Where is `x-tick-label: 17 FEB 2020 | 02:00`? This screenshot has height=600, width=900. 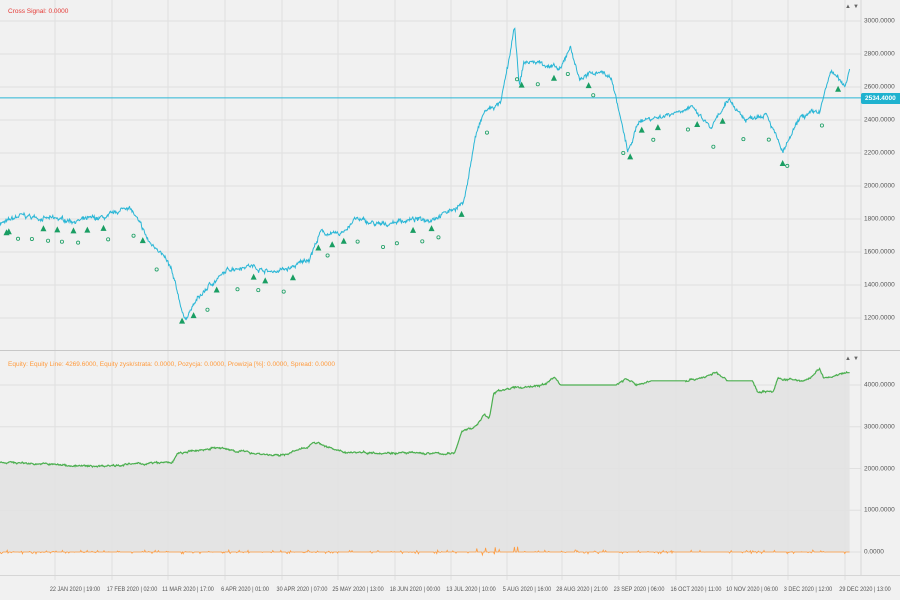
x-tick-label: 17 FEB 2020 | 02:00 is located at coordinates (132, 589).